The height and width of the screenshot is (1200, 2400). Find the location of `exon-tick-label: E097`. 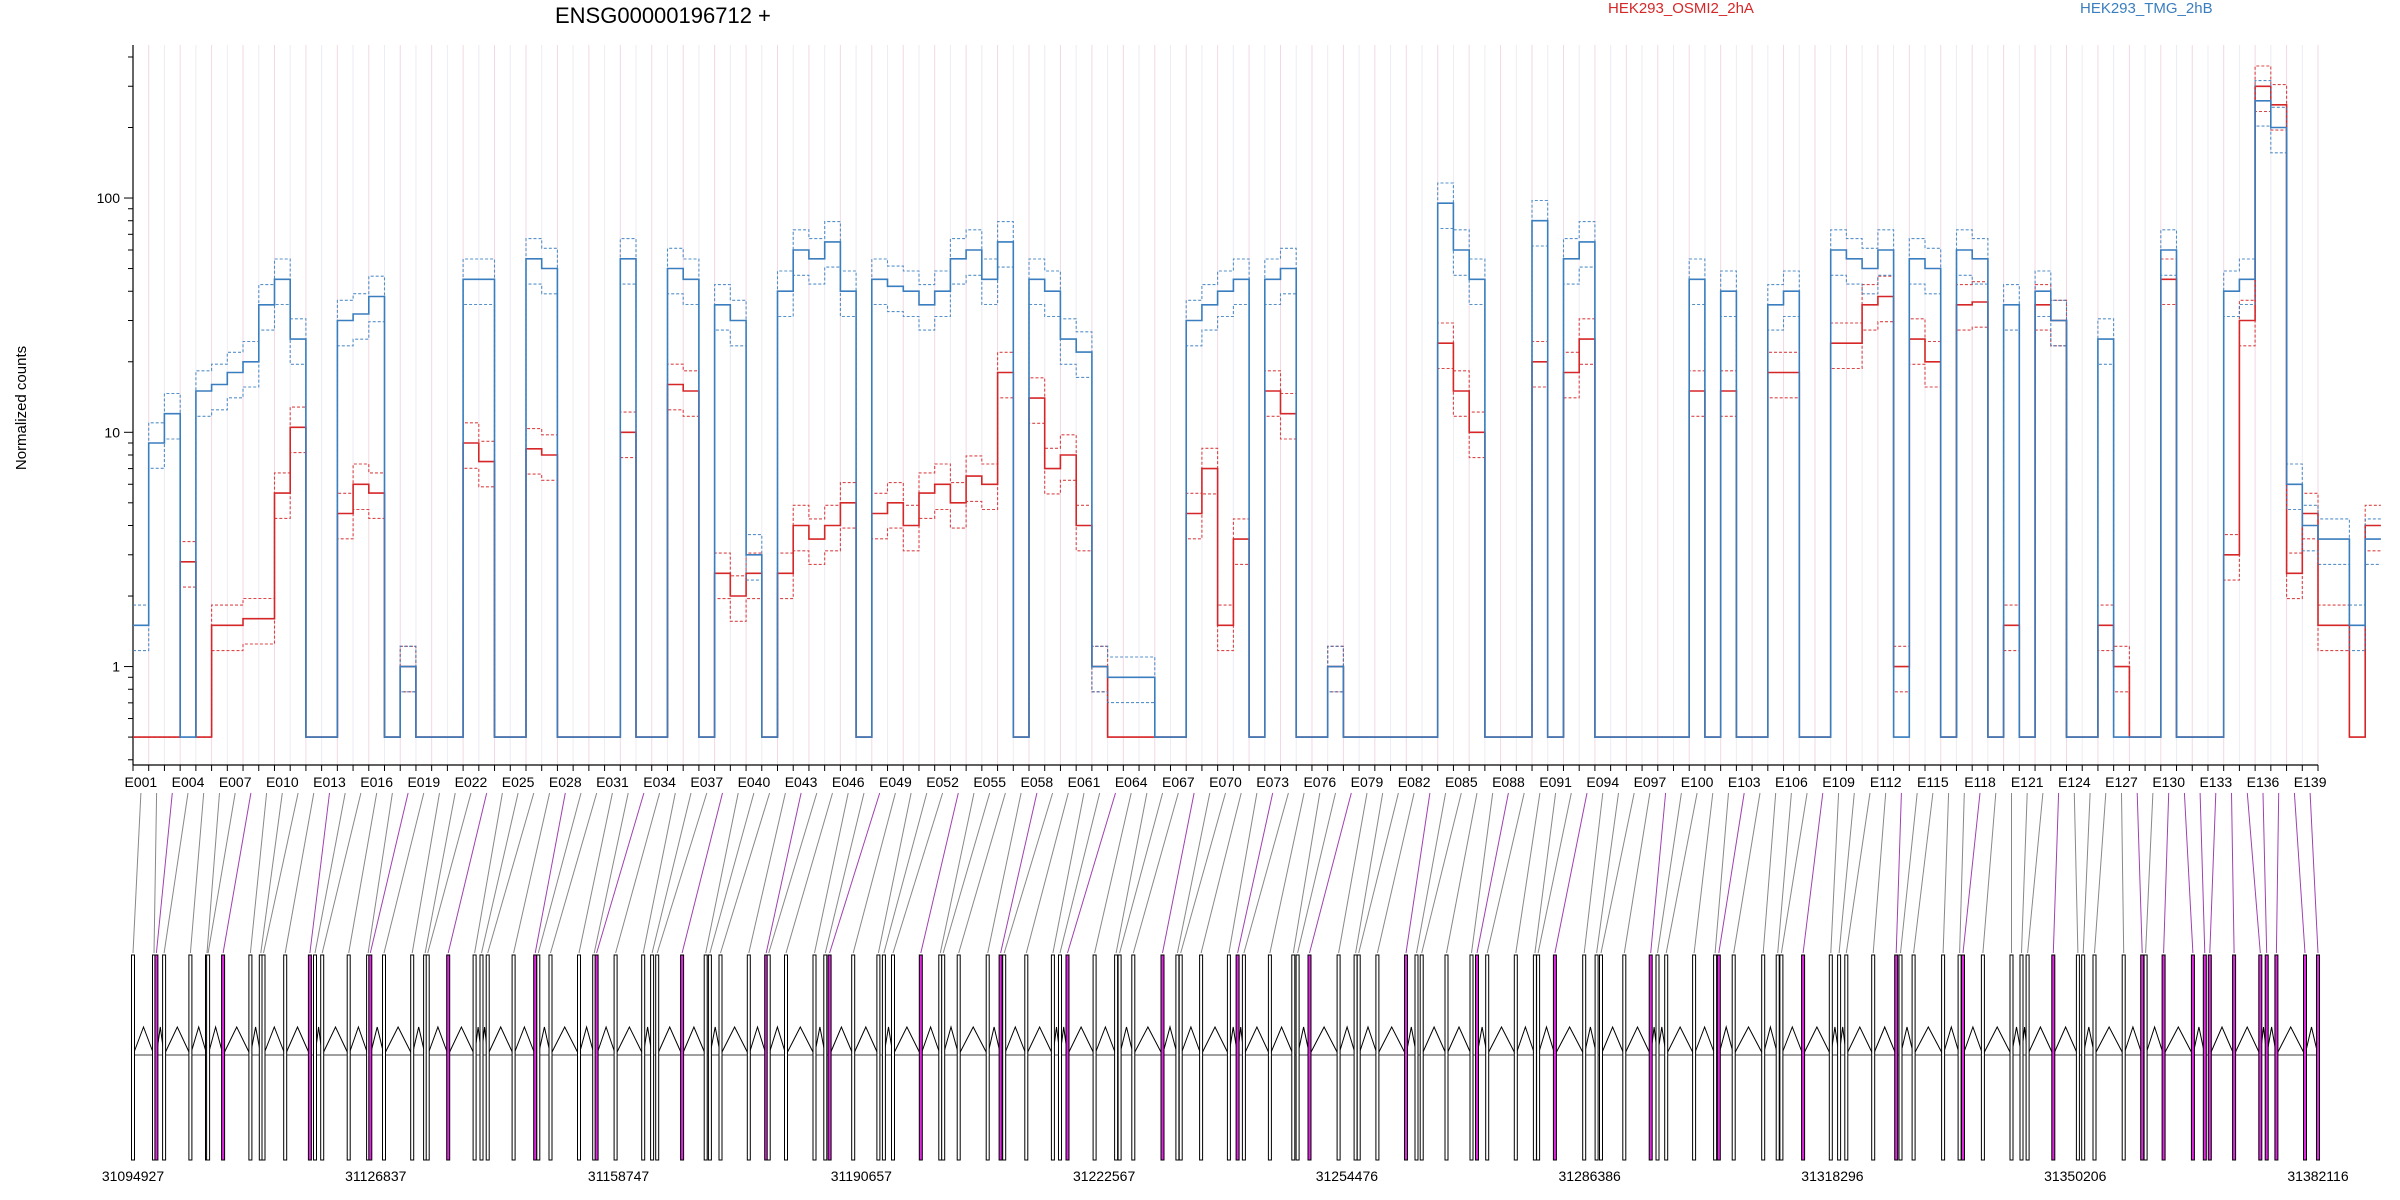

exon-tick-label: E097 is located at coordinates (1650, 782).